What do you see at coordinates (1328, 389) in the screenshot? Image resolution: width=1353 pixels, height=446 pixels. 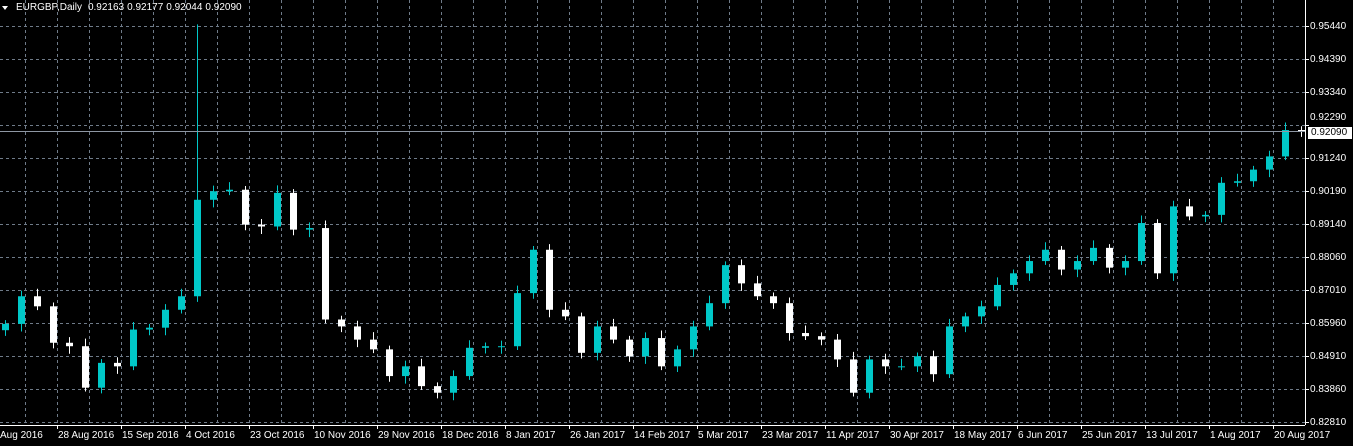 I see `y-tick-label: 0.83860` at bounding box center [1328, 389].